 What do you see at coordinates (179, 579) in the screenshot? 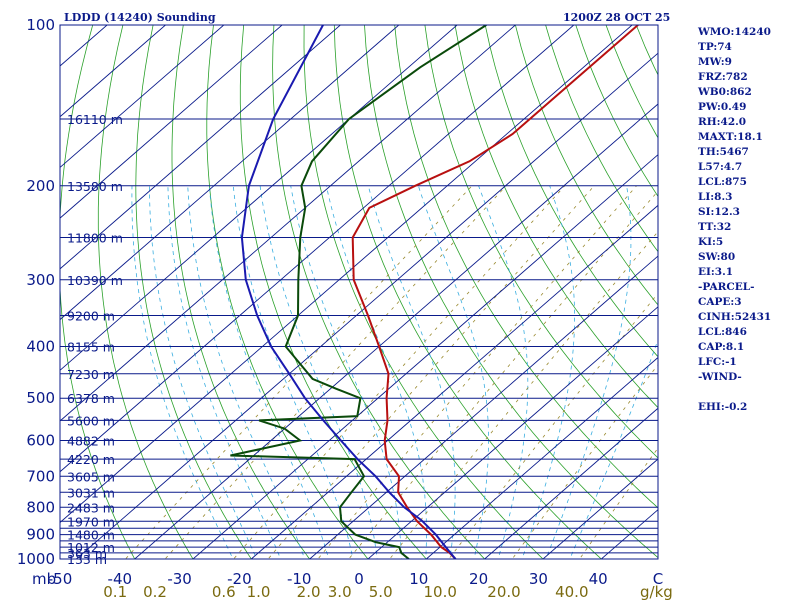
I see `temperature-tick-label: -30` at bounding box center [179, 579].